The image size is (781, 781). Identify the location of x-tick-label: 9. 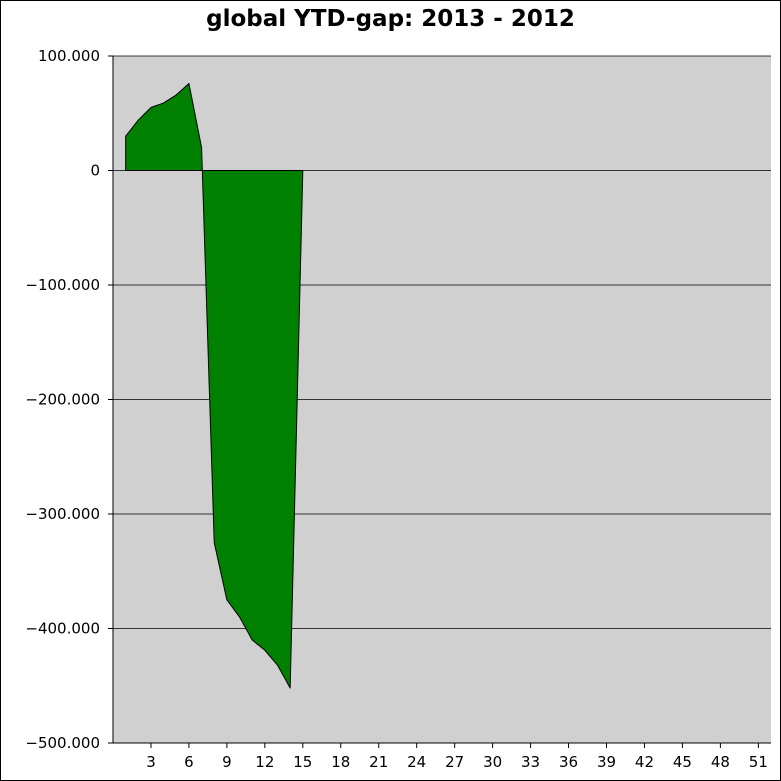
(227, 762).